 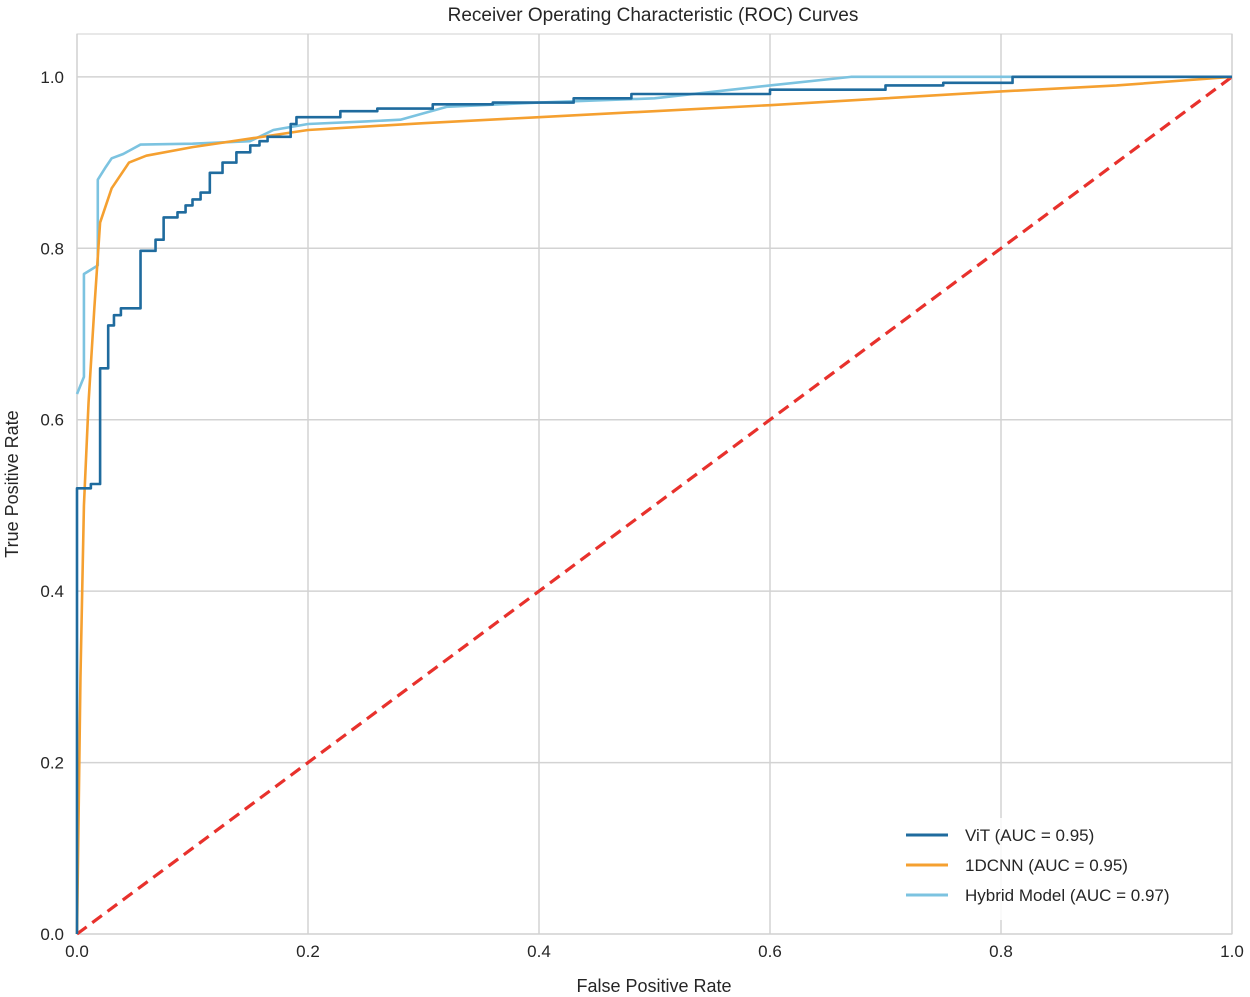 What do you see at coordinates (539, 951) in the screenshot?
I see `x-tick-label: 0.4` at bounding box center [539, 951].